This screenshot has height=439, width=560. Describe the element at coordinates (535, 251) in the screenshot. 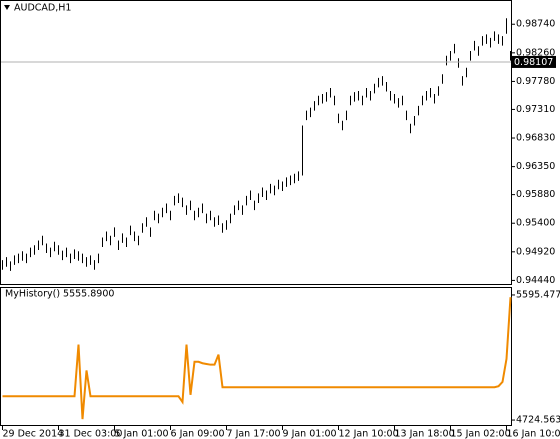

I see `y-tick-label: 0.94920` at that location.